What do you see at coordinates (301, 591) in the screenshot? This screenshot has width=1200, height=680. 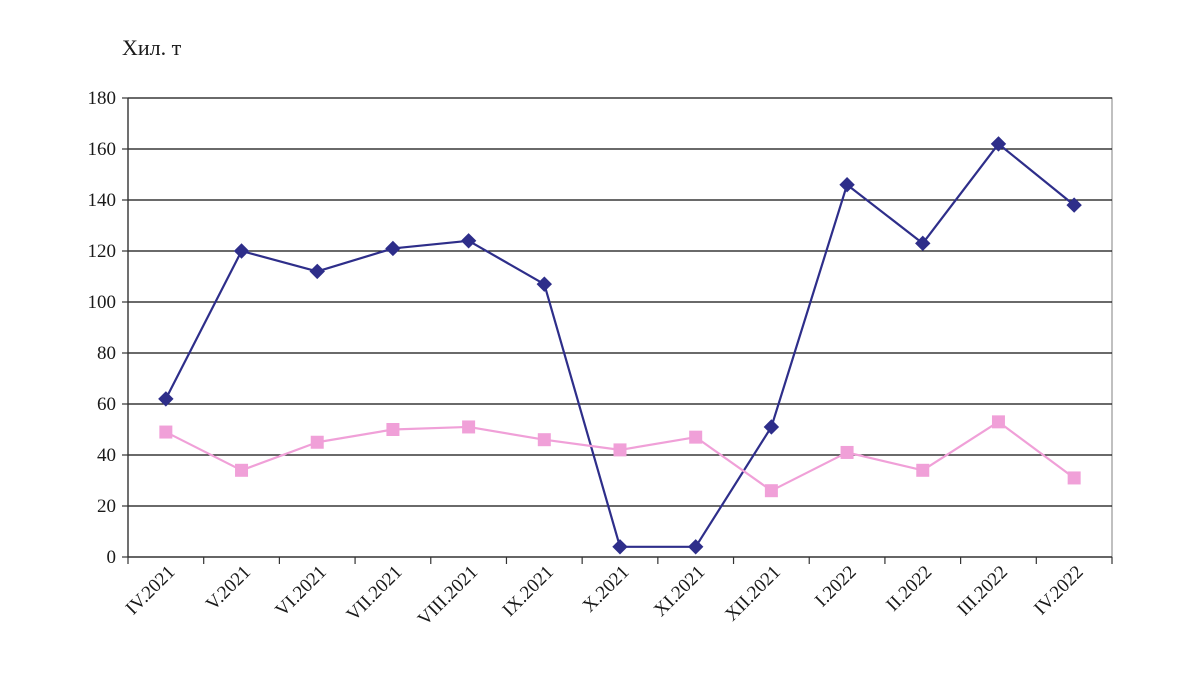 I see `x-tick-label: VI.2021` at bounding box center [301, 591].